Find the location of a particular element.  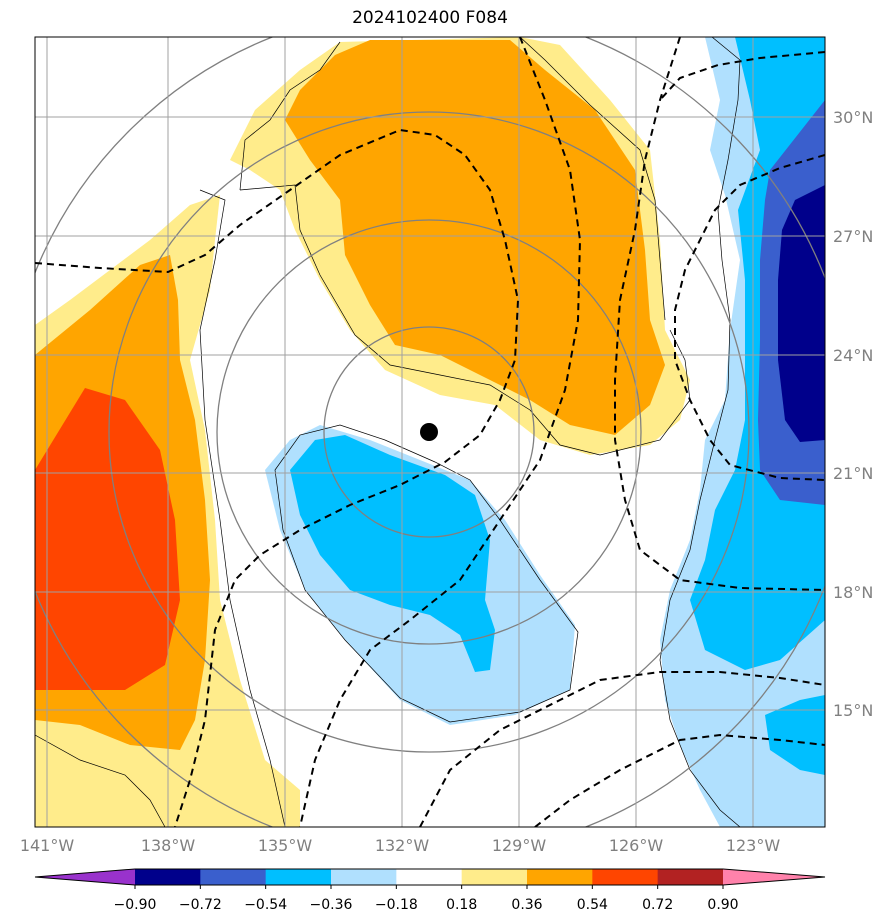

colorbar-tick-label: 0.18 is located at coordinates (461, 905).